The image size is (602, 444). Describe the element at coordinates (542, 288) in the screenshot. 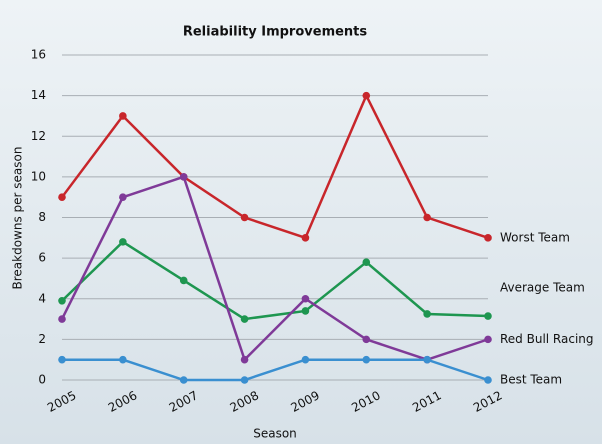

I see `legend-label: Average Team` at that location.